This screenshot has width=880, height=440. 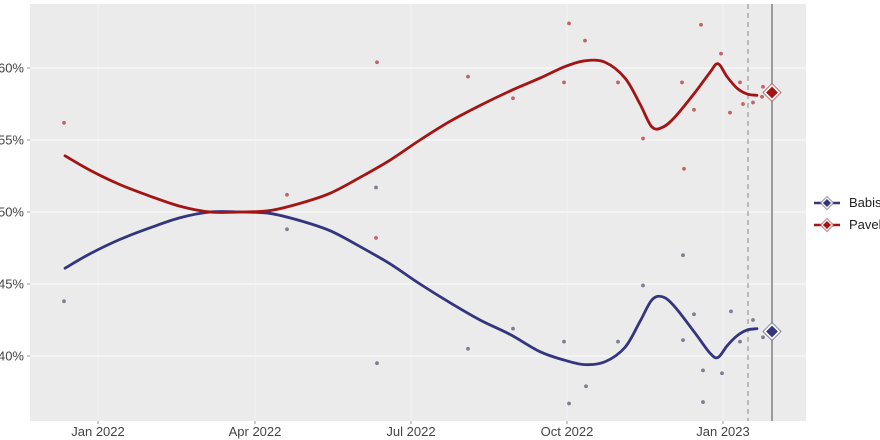 I want to click on babis-result-diamond-icon, so click(x=772, y=331).